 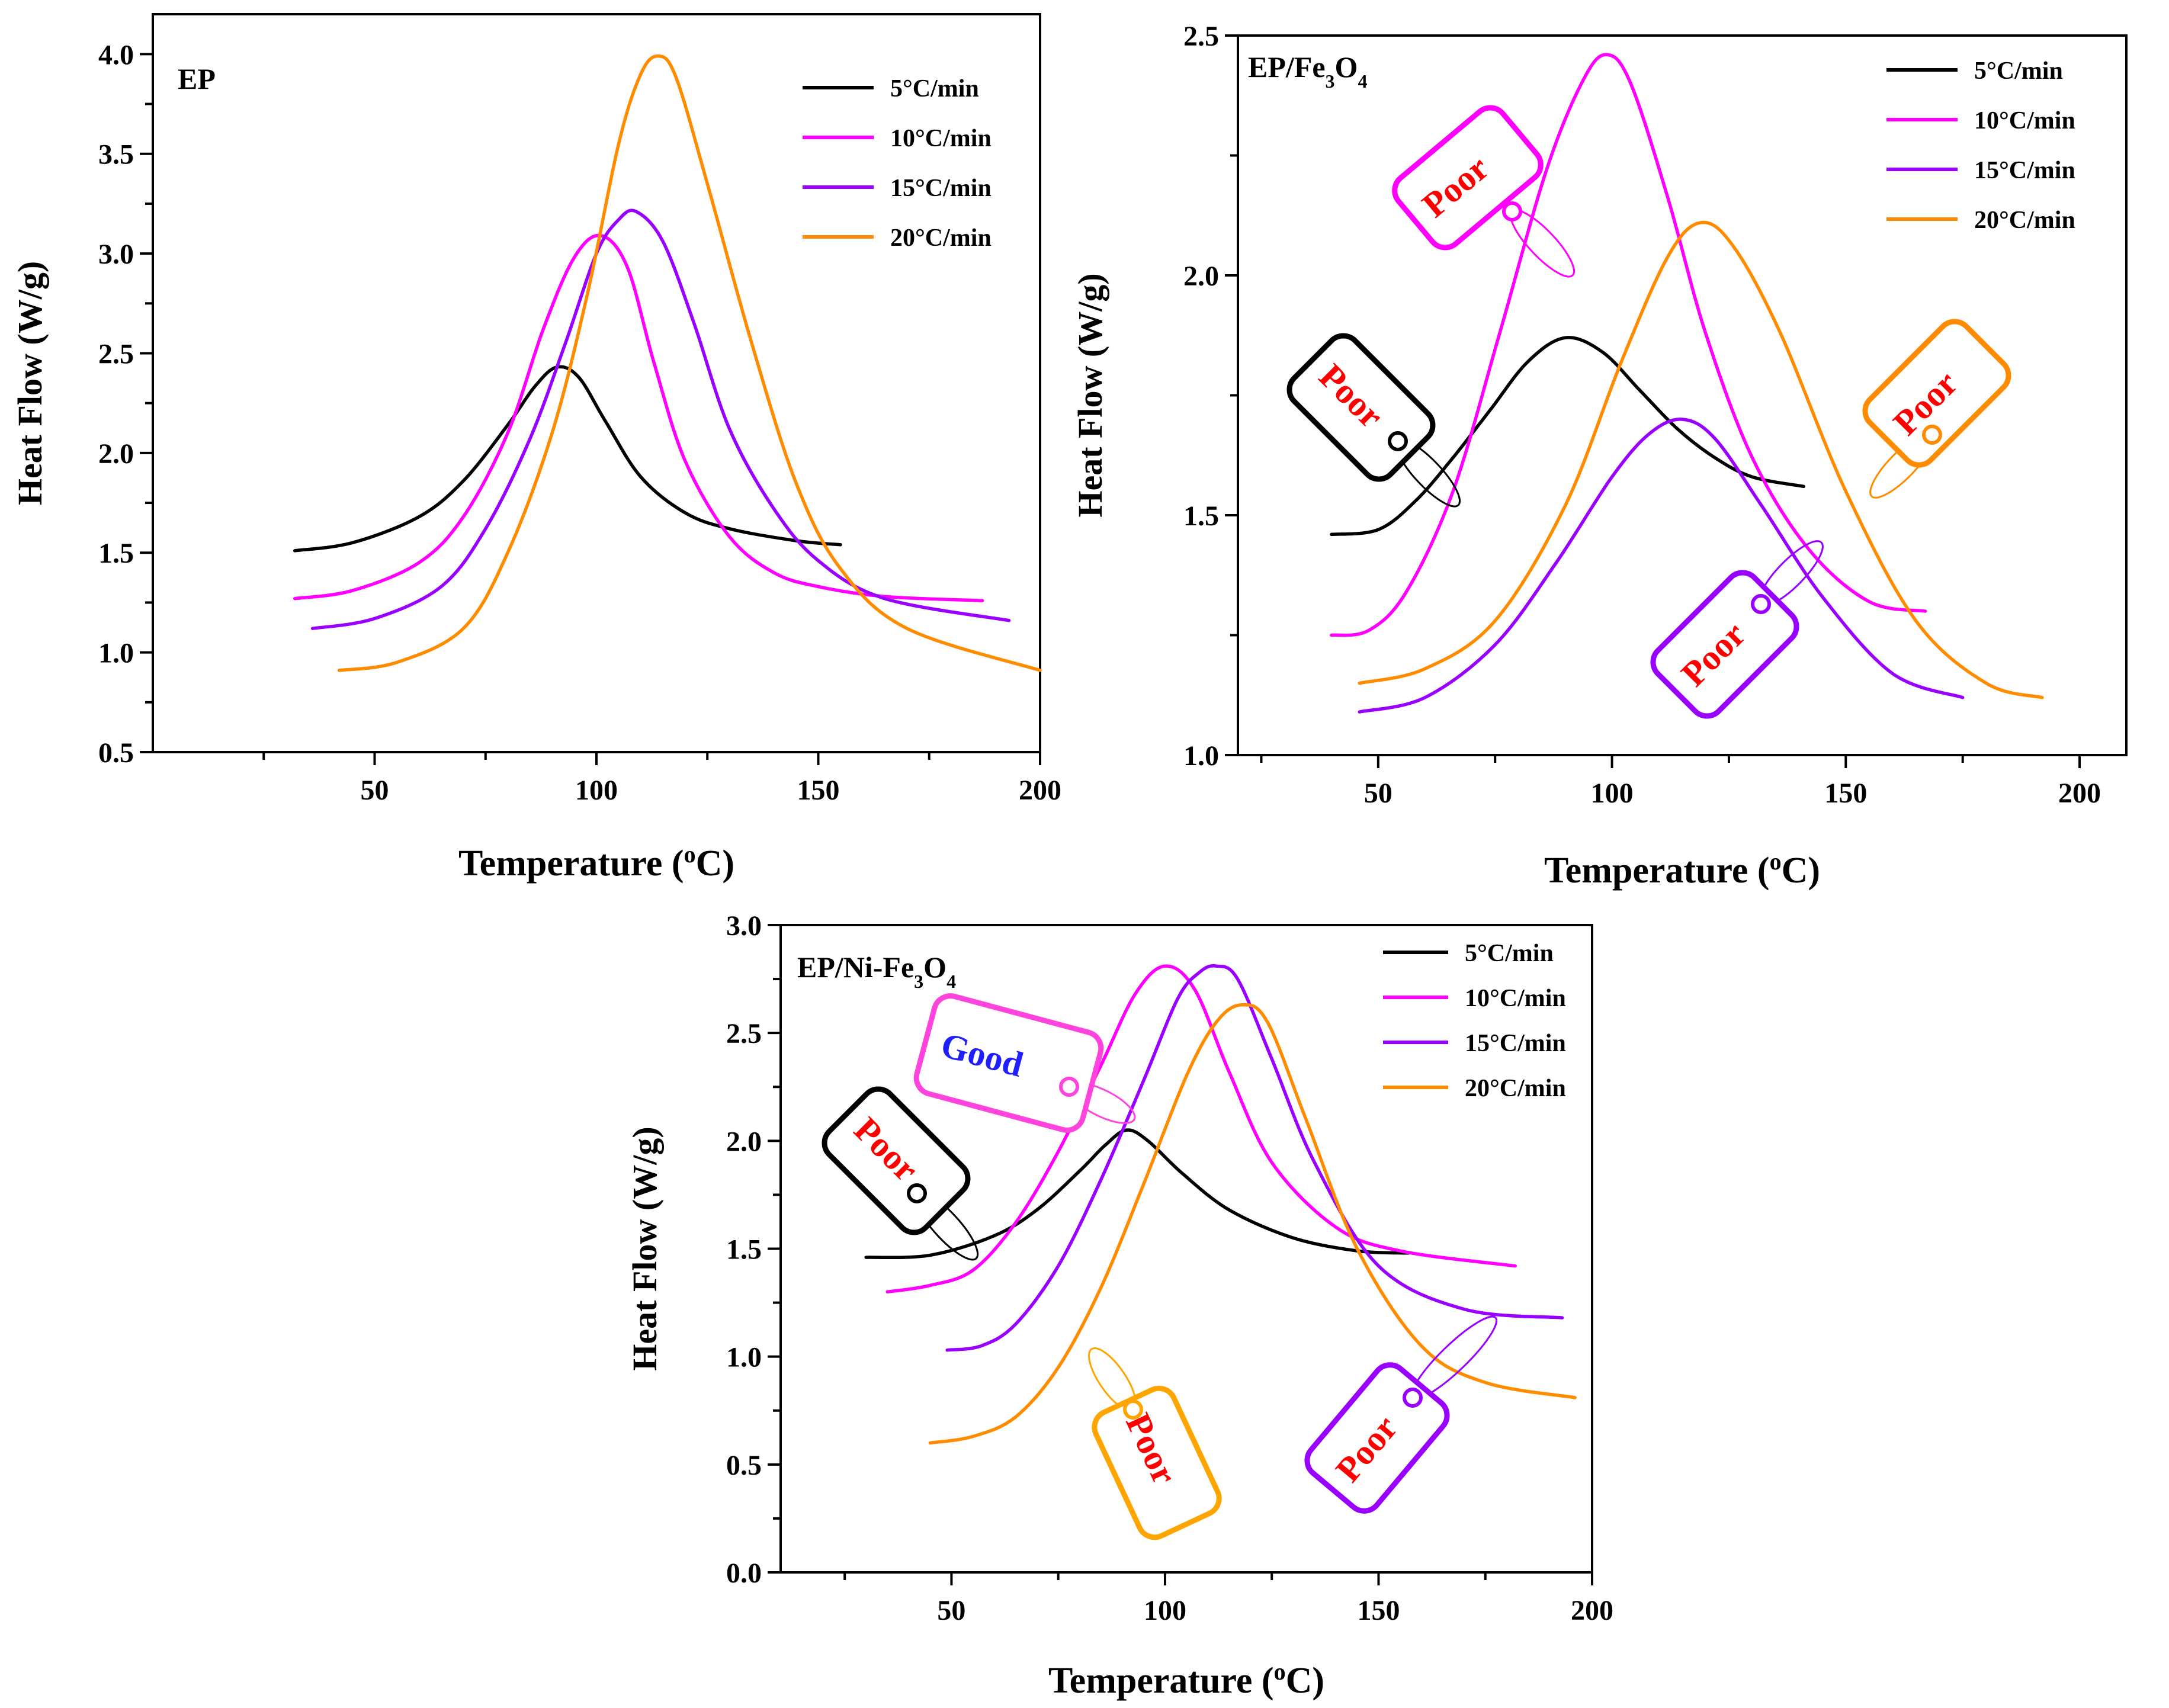 What do you see at coordinates (197, 78) in the screenshot?
I see `panel-title: EP` at bounding box center [197, 78].